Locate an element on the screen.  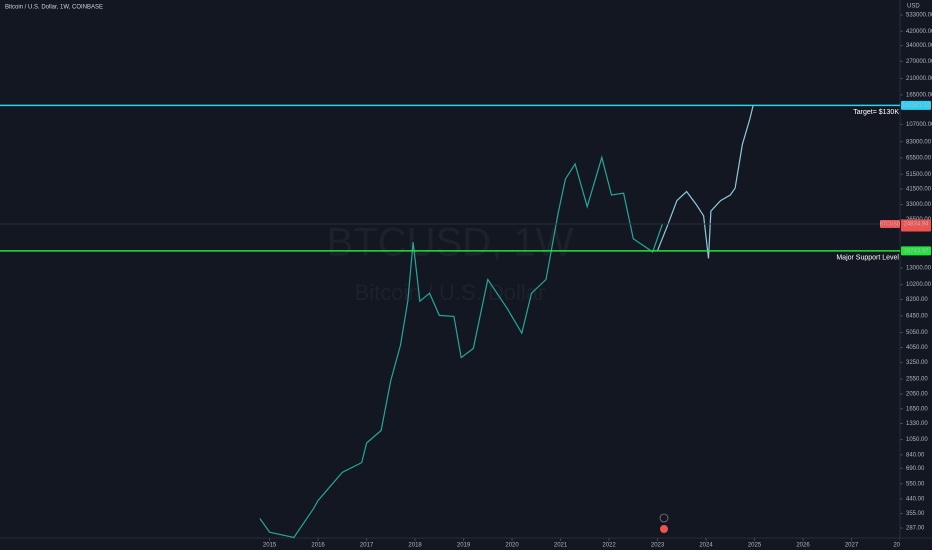
event-icon is located at coordinates (664, 518).